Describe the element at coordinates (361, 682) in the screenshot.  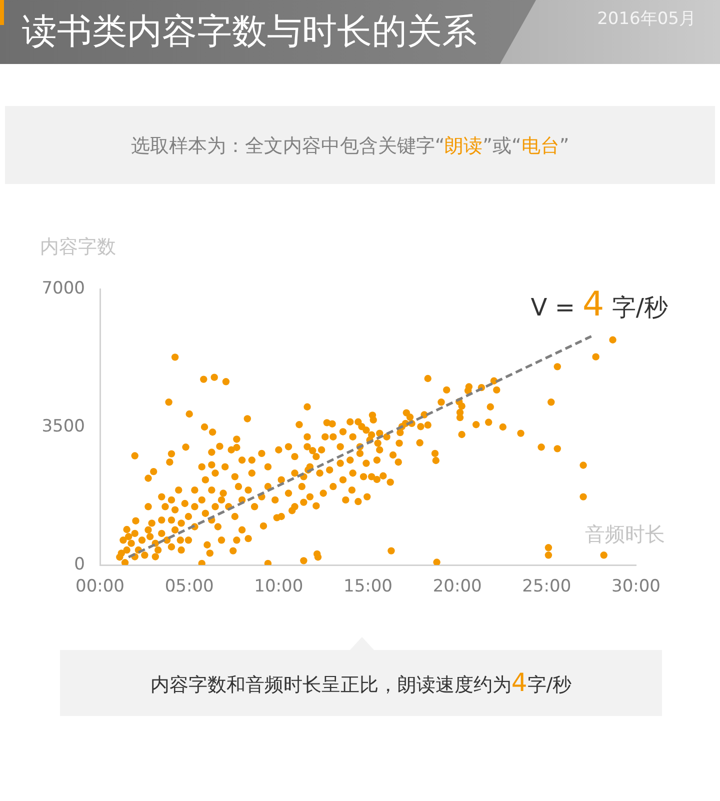
I see `text: 内容字数和音频时长呈正比，朗读速度约为4字/秒` at that location.